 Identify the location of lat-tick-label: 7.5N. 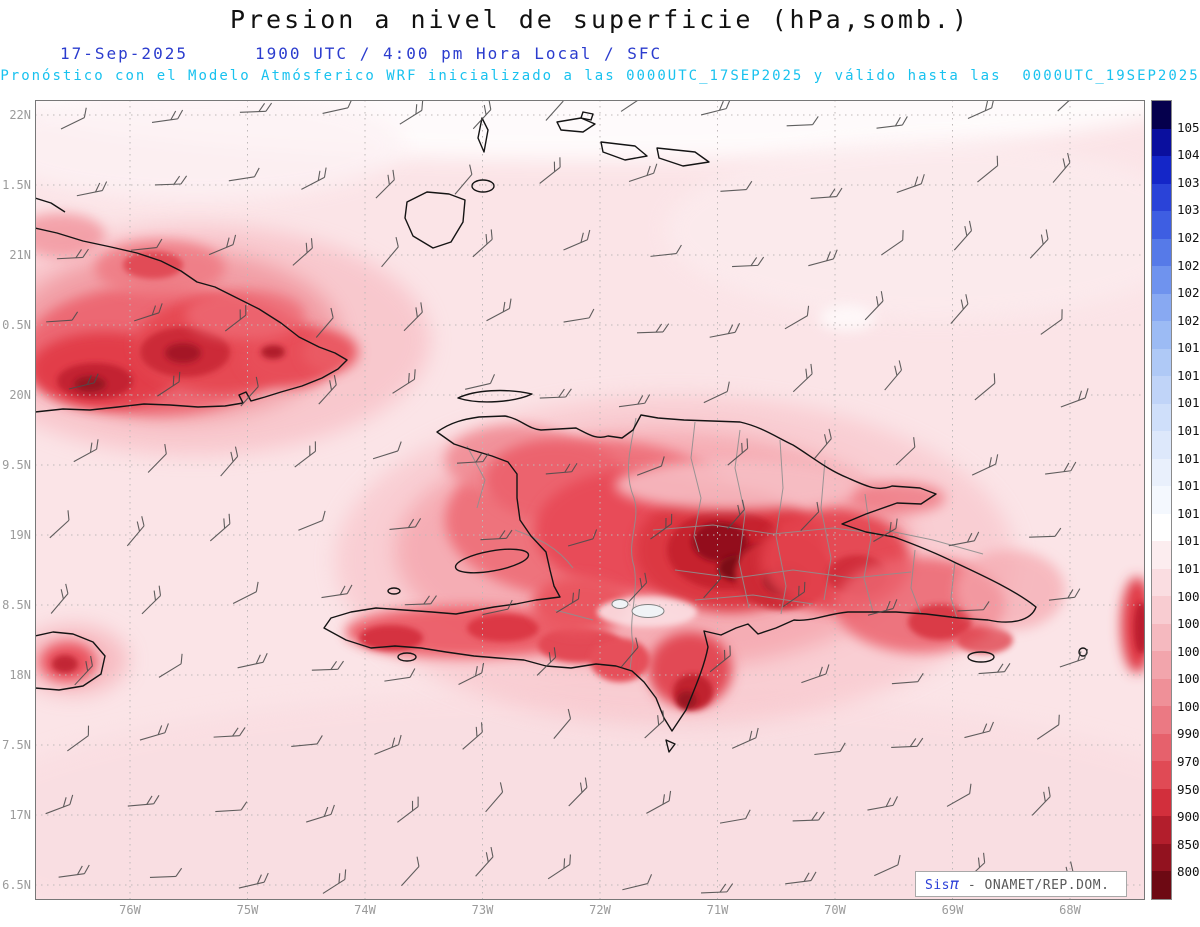
(16, 745).